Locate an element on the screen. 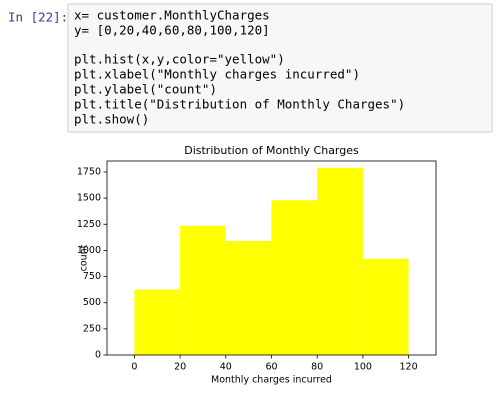 This screenshot has height=401, width=500. y-tick-label: 1500 is located at coordinates (89, 198).